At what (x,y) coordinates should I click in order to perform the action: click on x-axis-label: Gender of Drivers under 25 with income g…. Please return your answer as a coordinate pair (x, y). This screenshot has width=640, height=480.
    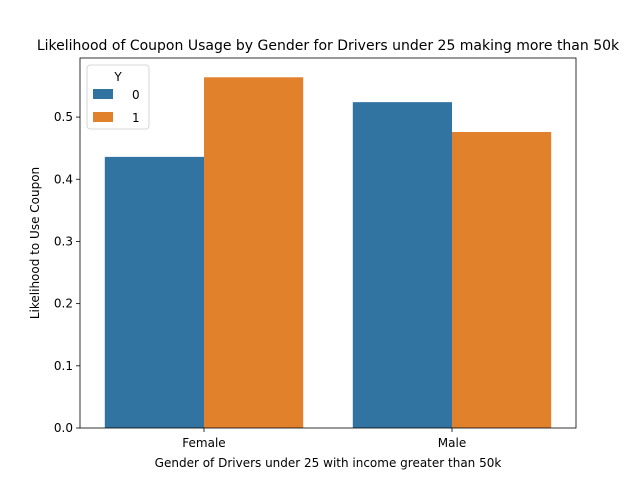
    Looking at the image, I should click on (328, 463).